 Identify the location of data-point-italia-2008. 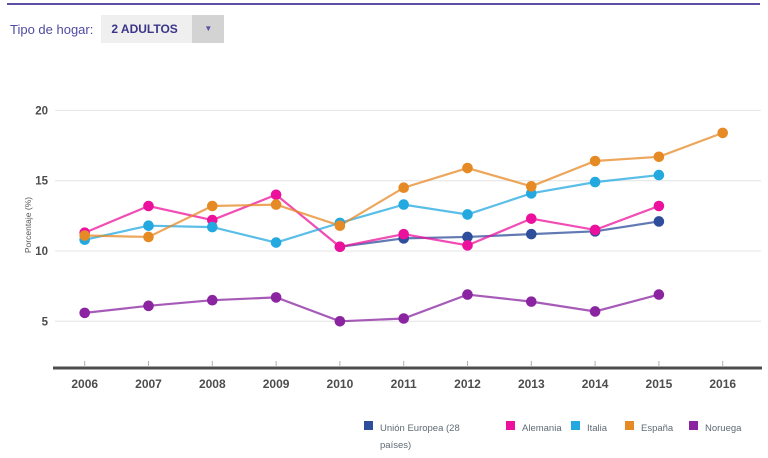
(212, 227).